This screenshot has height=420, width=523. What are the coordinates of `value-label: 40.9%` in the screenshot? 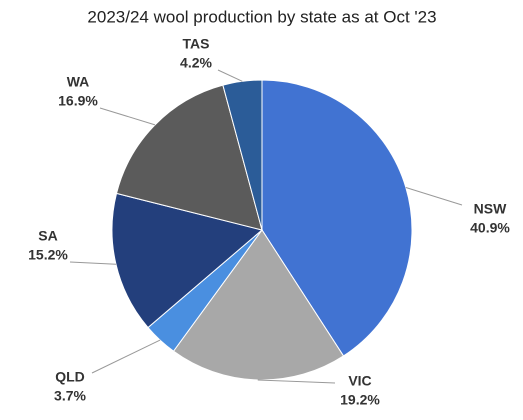 It's located at (490, 228).